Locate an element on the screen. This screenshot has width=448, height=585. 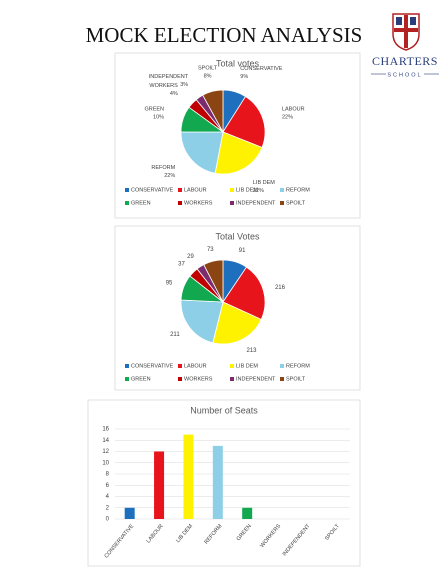
data-label-name: CONSERVATIVE is located at coordinates (261, 69).